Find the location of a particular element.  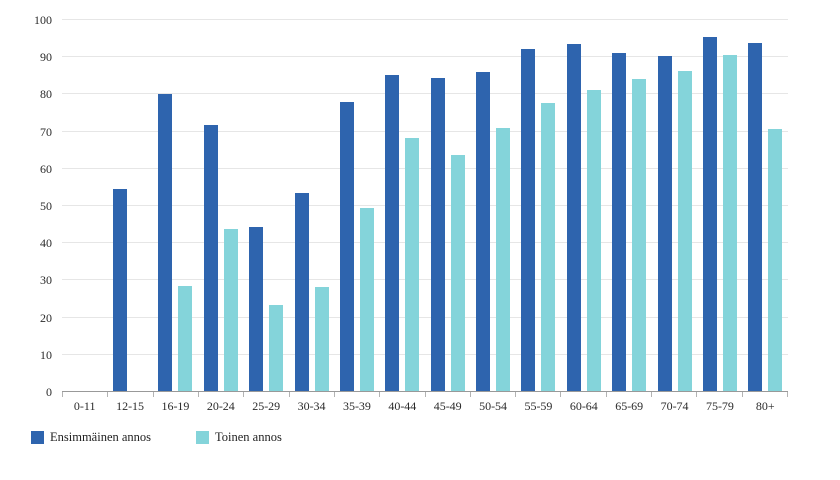

legend-item-second-dose: Toinen annos is located at coordinates (239, 437).